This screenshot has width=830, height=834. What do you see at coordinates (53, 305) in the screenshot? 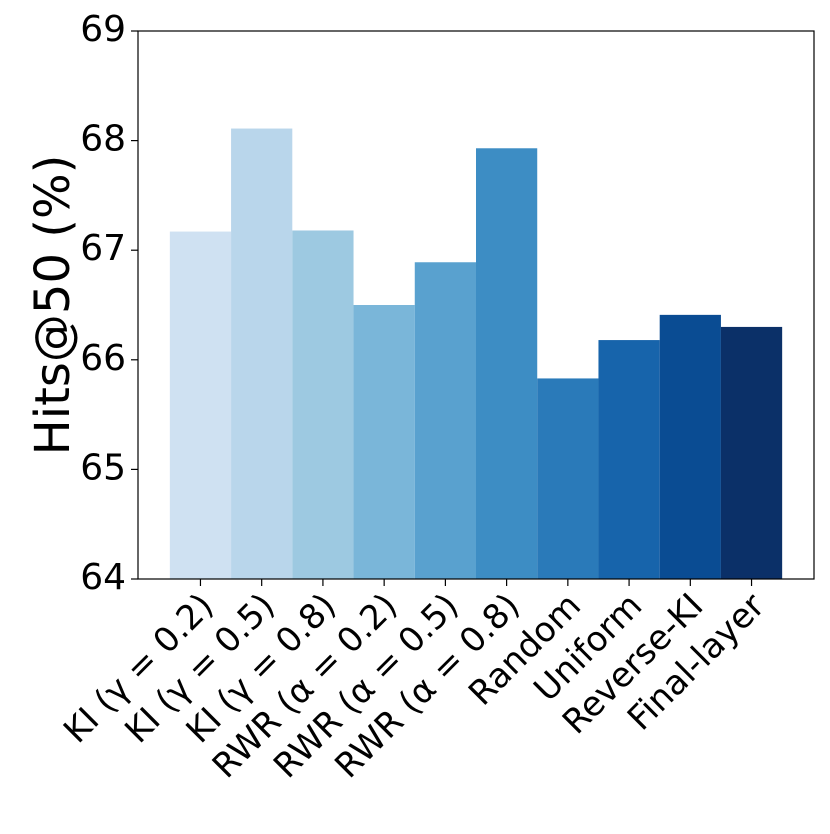
I see `y-axis-label: Hits@50 (%)` at bounding box center [53, 305].